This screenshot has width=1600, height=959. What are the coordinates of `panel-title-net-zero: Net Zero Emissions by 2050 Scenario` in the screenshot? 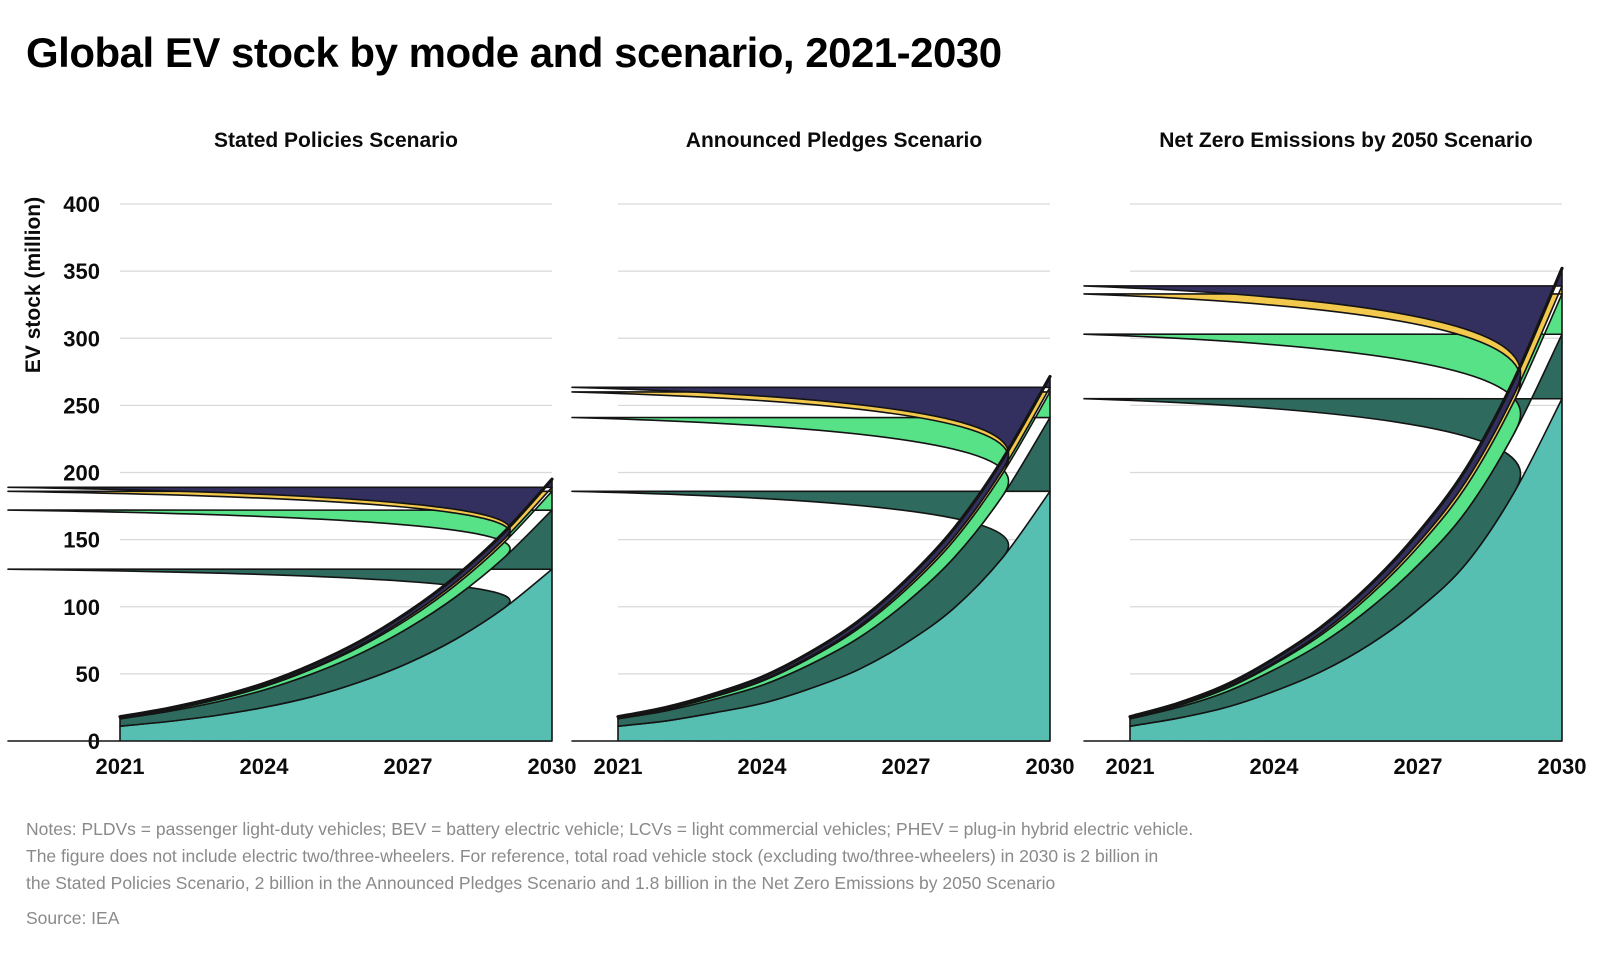 It's located at (1346, 141).